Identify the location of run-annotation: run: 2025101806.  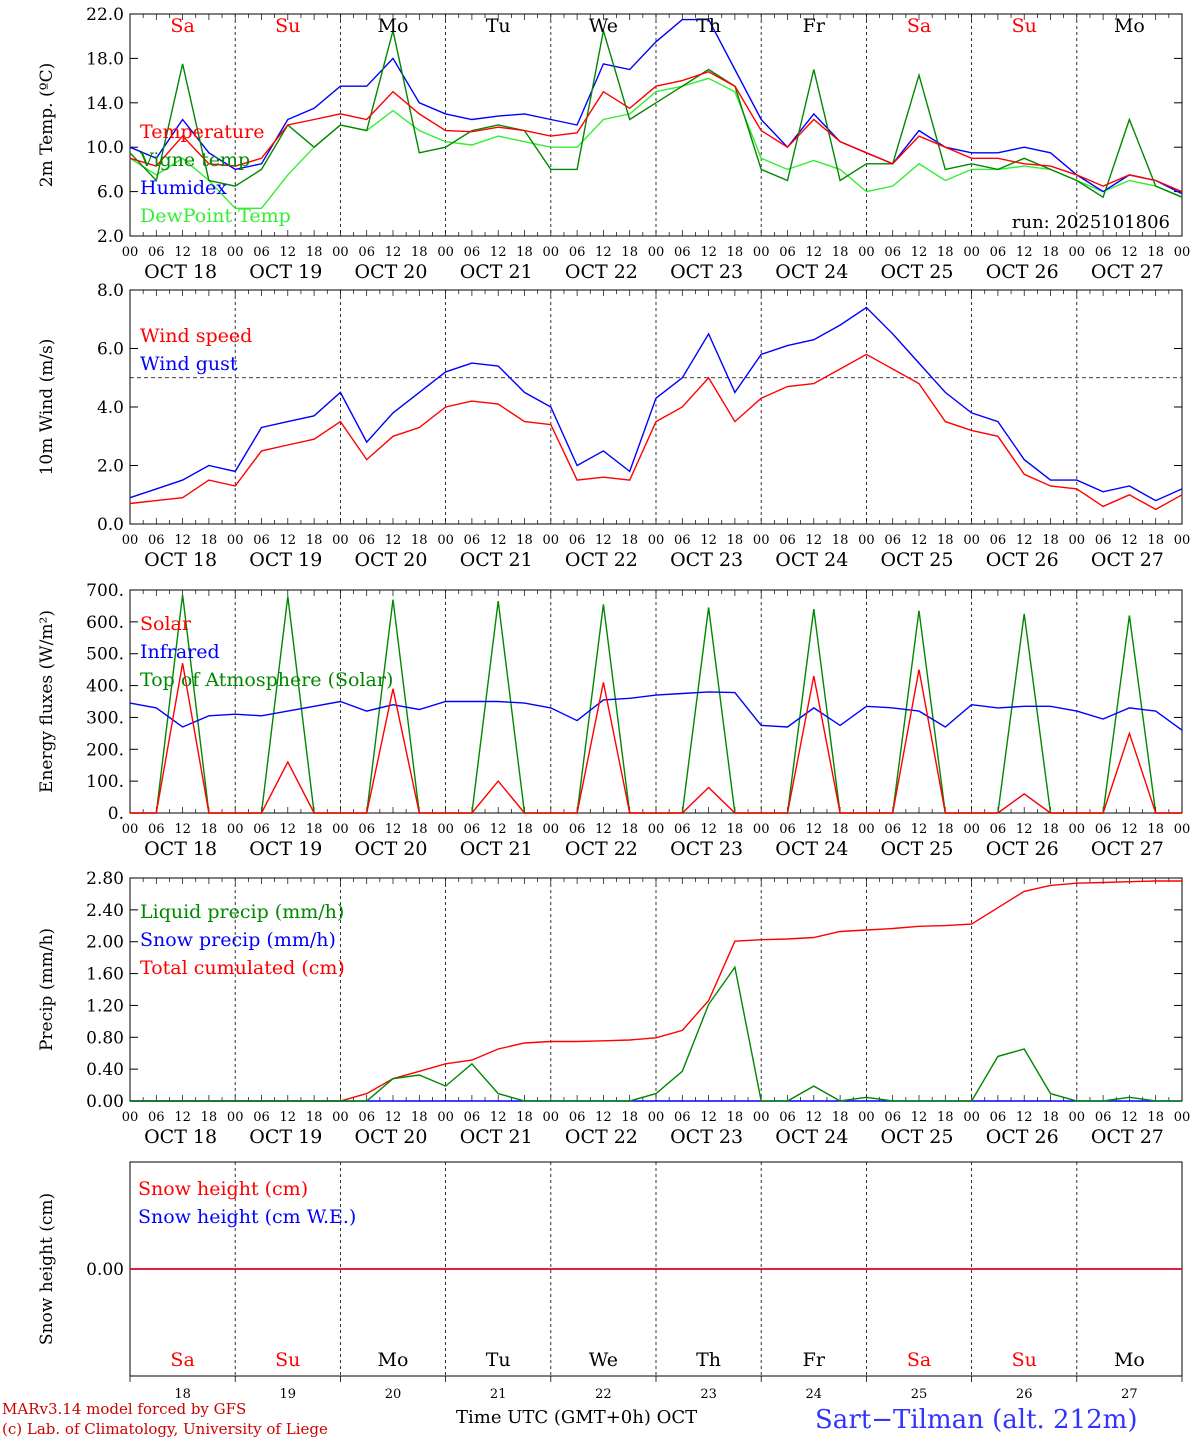
(1091, 222).